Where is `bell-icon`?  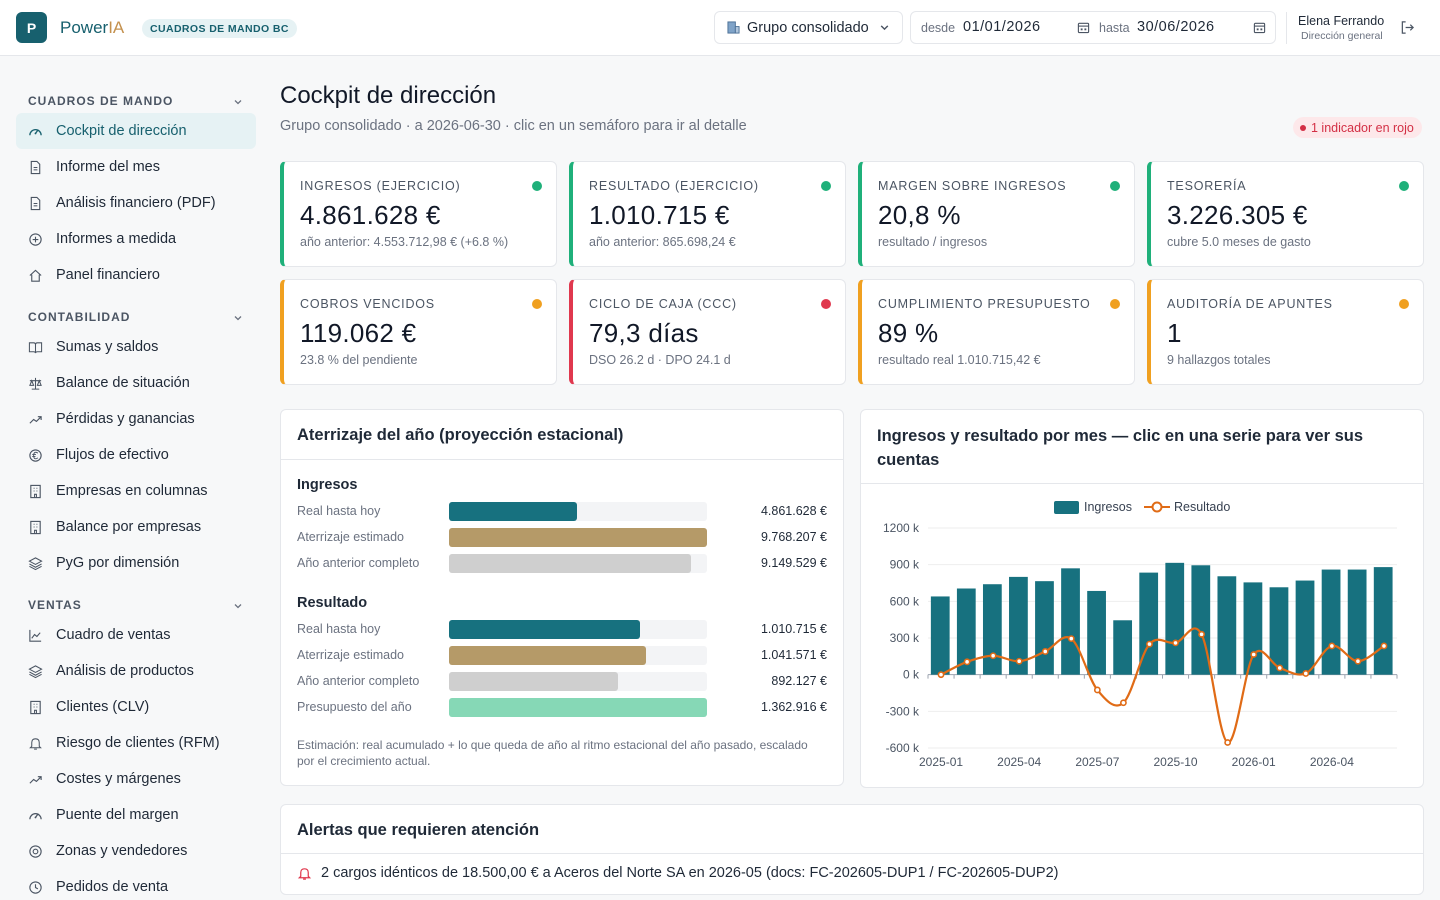
bell-icon is located at coordinates (35, 743).